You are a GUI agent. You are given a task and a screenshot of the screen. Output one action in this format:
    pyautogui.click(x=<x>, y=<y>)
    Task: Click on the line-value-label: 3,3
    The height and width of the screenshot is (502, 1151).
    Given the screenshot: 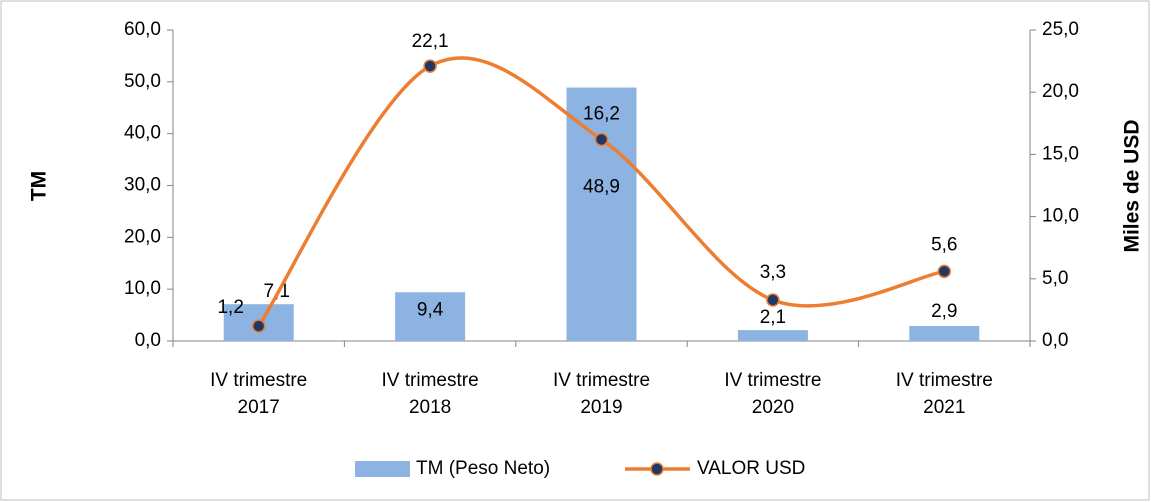 What is the action you would take?
    pyautogui.click(x=773, y=272)
    